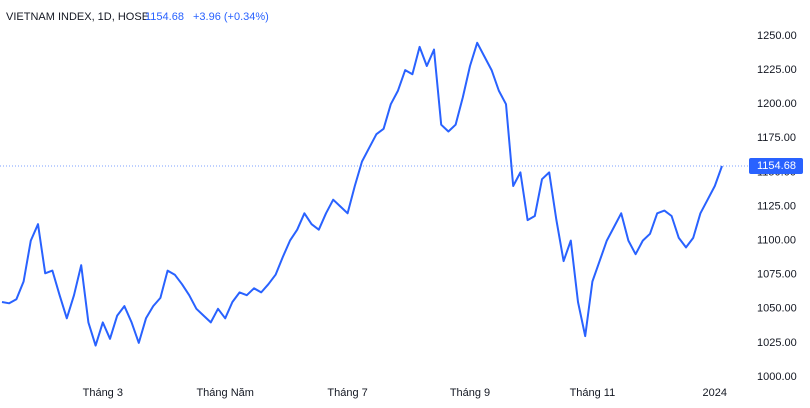 Image resolution: width=810 pixels, height=408 pixels. Describe the element at coordinates (777, 377) in the screenshot. I see `y-tick-label: 1000.00` at that location.